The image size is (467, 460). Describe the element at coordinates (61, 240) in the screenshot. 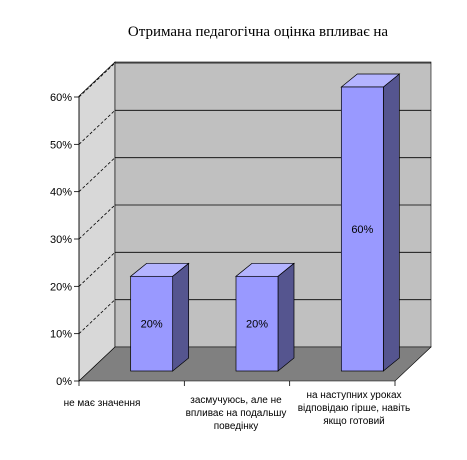

I see `y-tick-label: 30%` at that location.